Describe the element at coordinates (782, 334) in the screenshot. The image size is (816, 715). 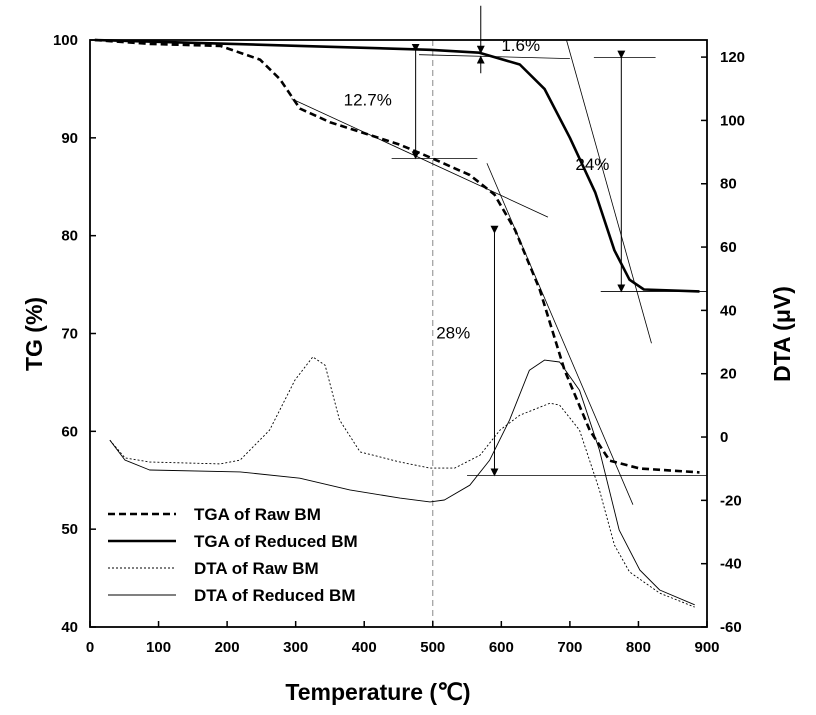
I see `y2-axis-label: DTA (μV)` at that location.